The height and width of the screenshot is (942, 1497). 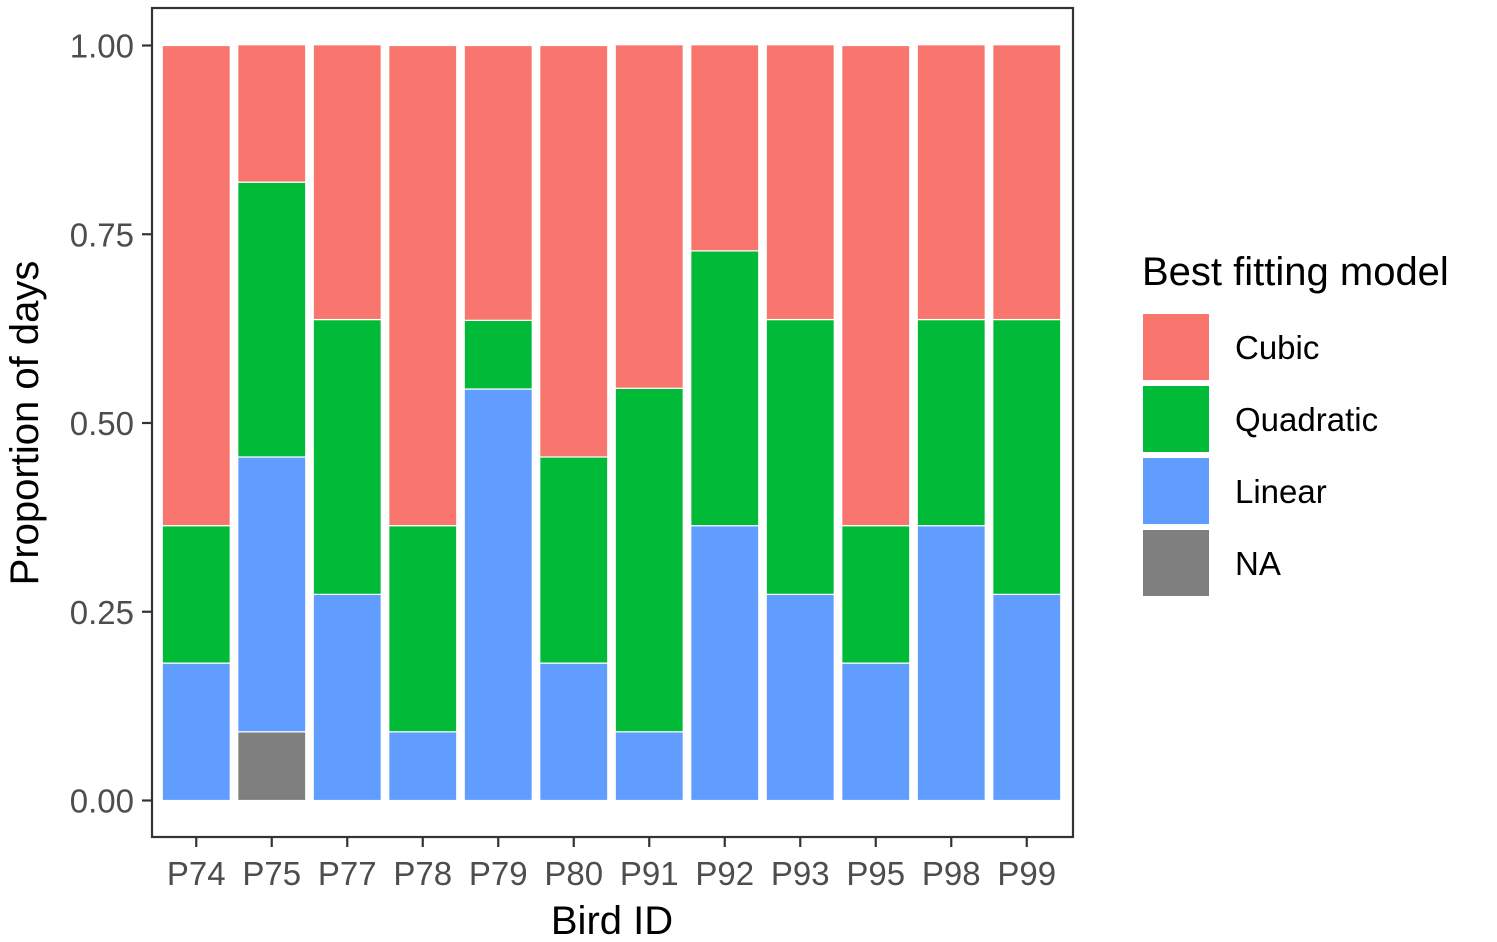 What do you see at coordinates (102, 423) in the screenshot?
I see `y-tick-label: 0.50` at bounding box center [102, 423].